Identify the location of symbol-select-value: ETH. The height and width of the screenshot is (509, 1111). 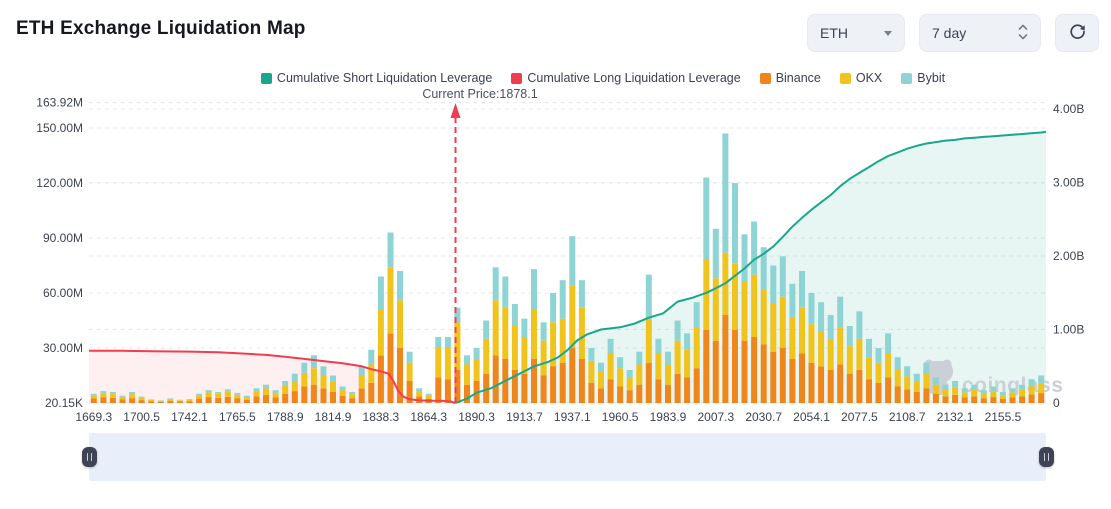
(834, 33).